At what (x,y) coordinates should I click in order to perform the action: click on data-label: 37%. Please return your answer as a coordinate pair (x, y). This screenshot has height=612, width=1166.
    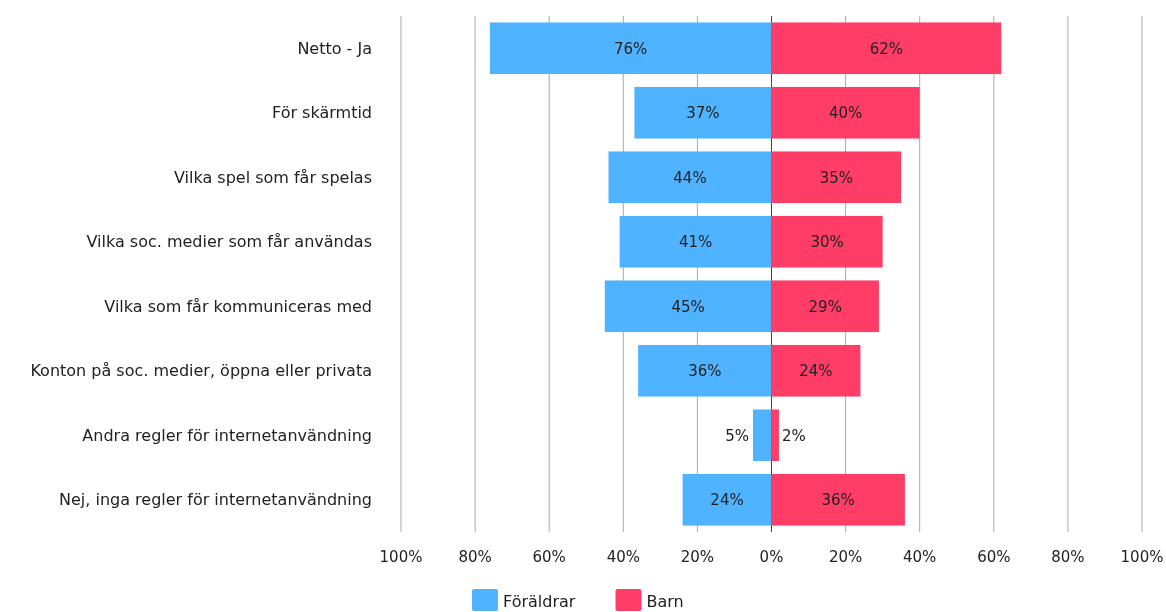
    Looking at the image, I should click on (703, 113).